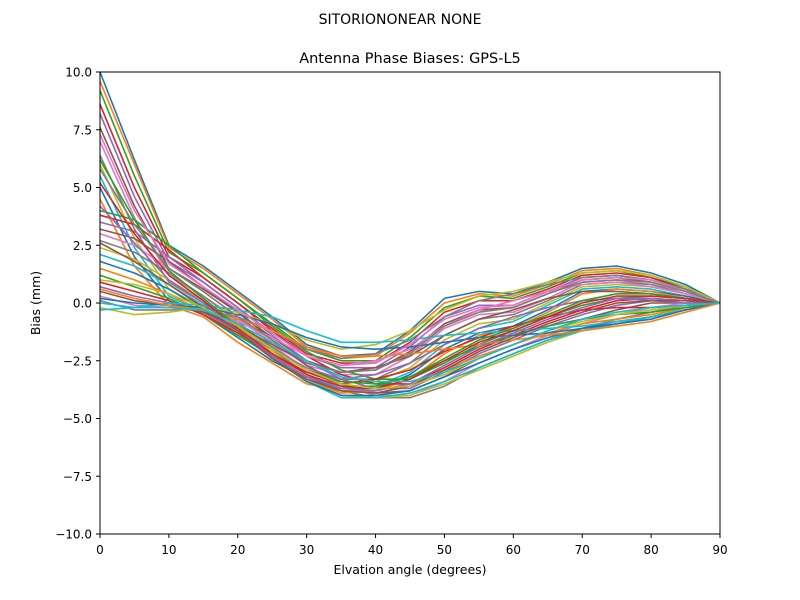 Image resolution: width=800 pixels, height=600 pixels. Describe the element at coordinates (82, 188) in the screenshot. I see `y-tick-label: 5.0` at that location.